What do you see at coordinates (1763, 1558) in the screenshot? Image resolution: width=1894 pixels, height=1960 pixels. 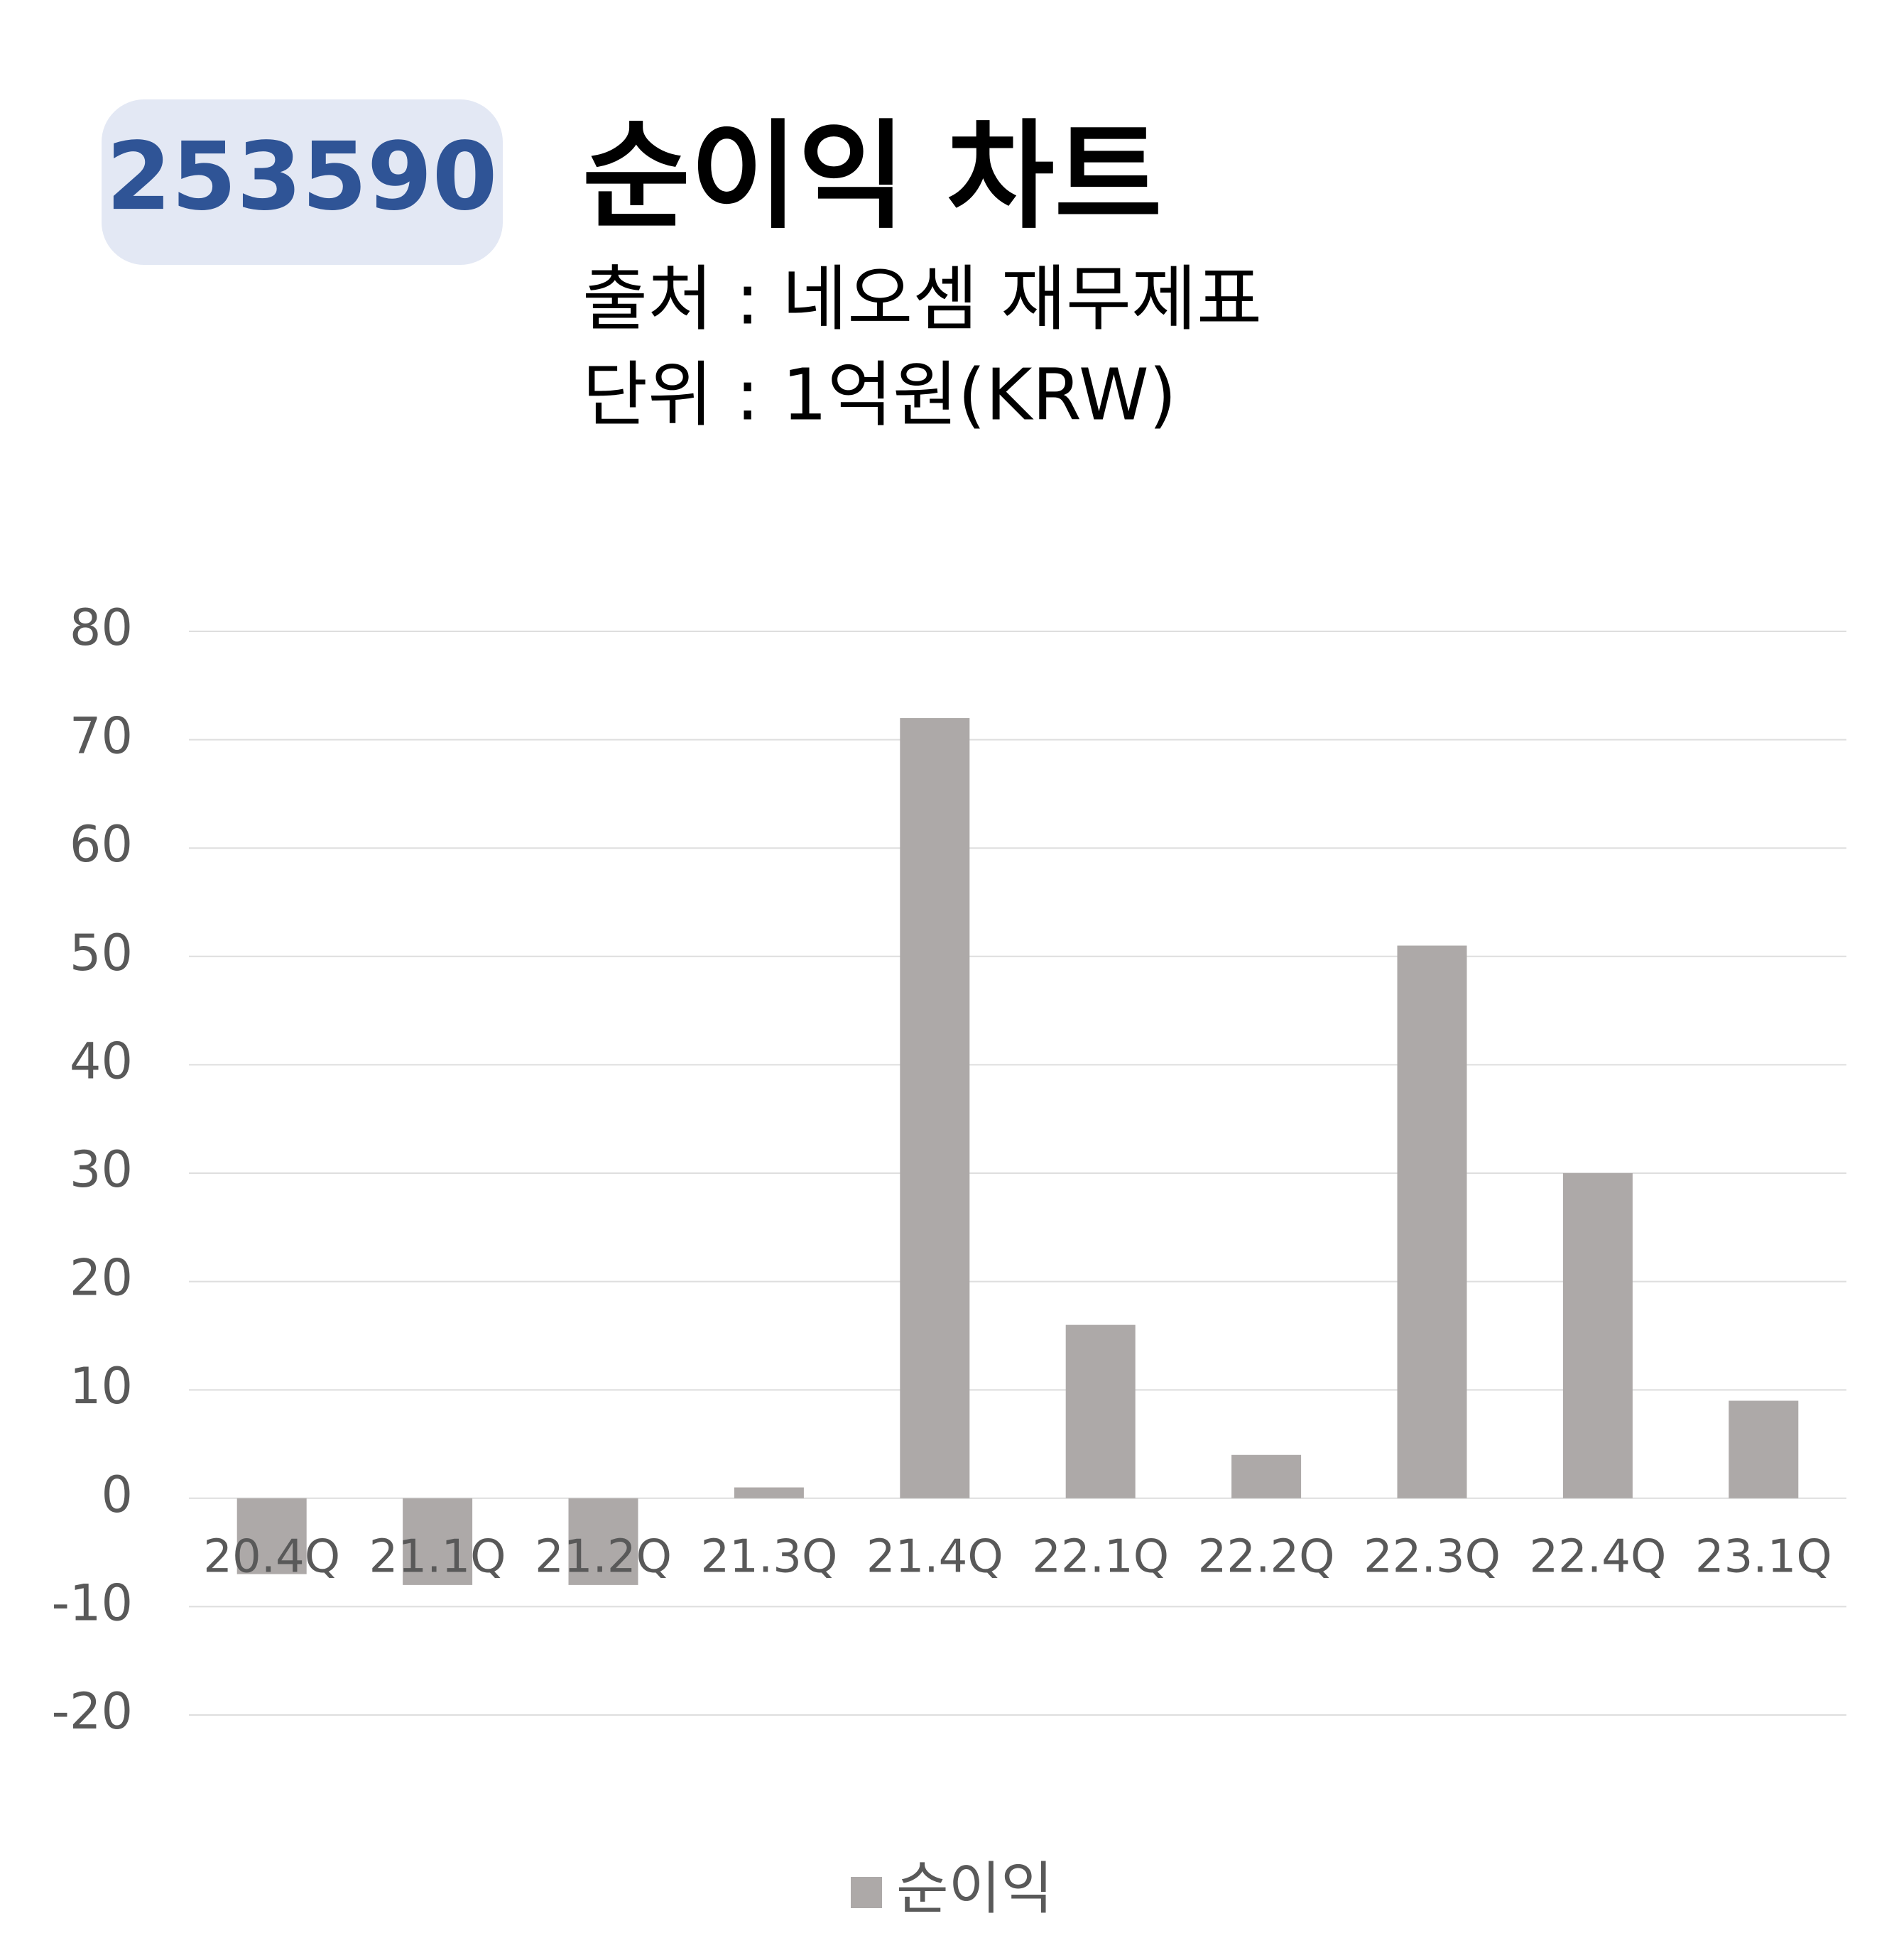 I see `x-tick-label: 23.1Q` at bounding box center [1763, 1558].